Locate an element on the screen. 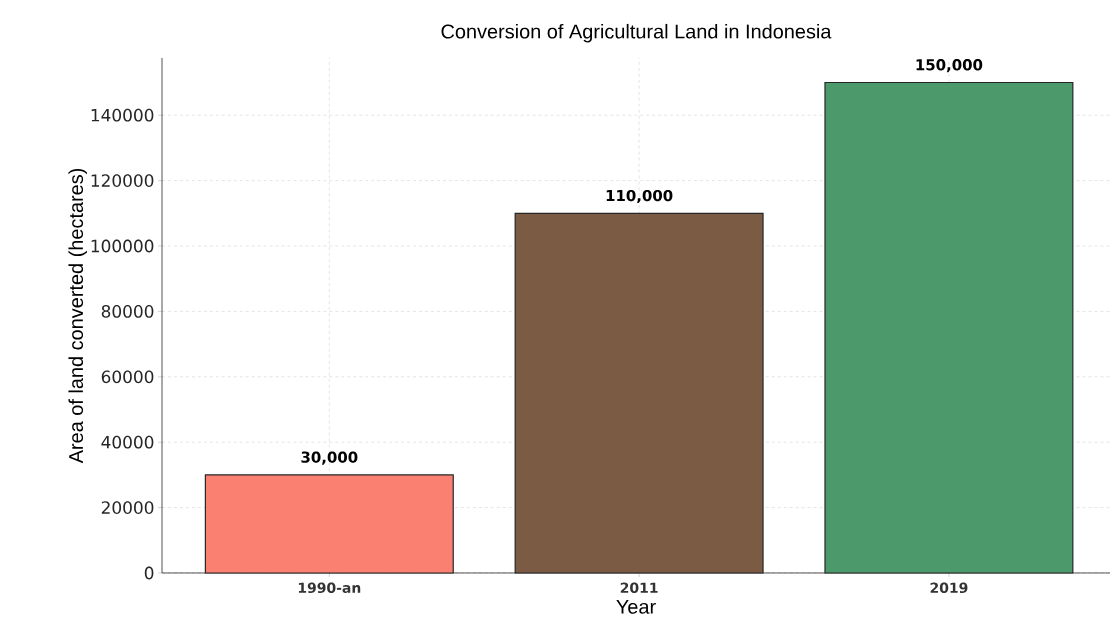 Image resolution: width=1113 pixels, height=641 pixels. x-tick-label: 1990-an is located at coordinates (329, 588).